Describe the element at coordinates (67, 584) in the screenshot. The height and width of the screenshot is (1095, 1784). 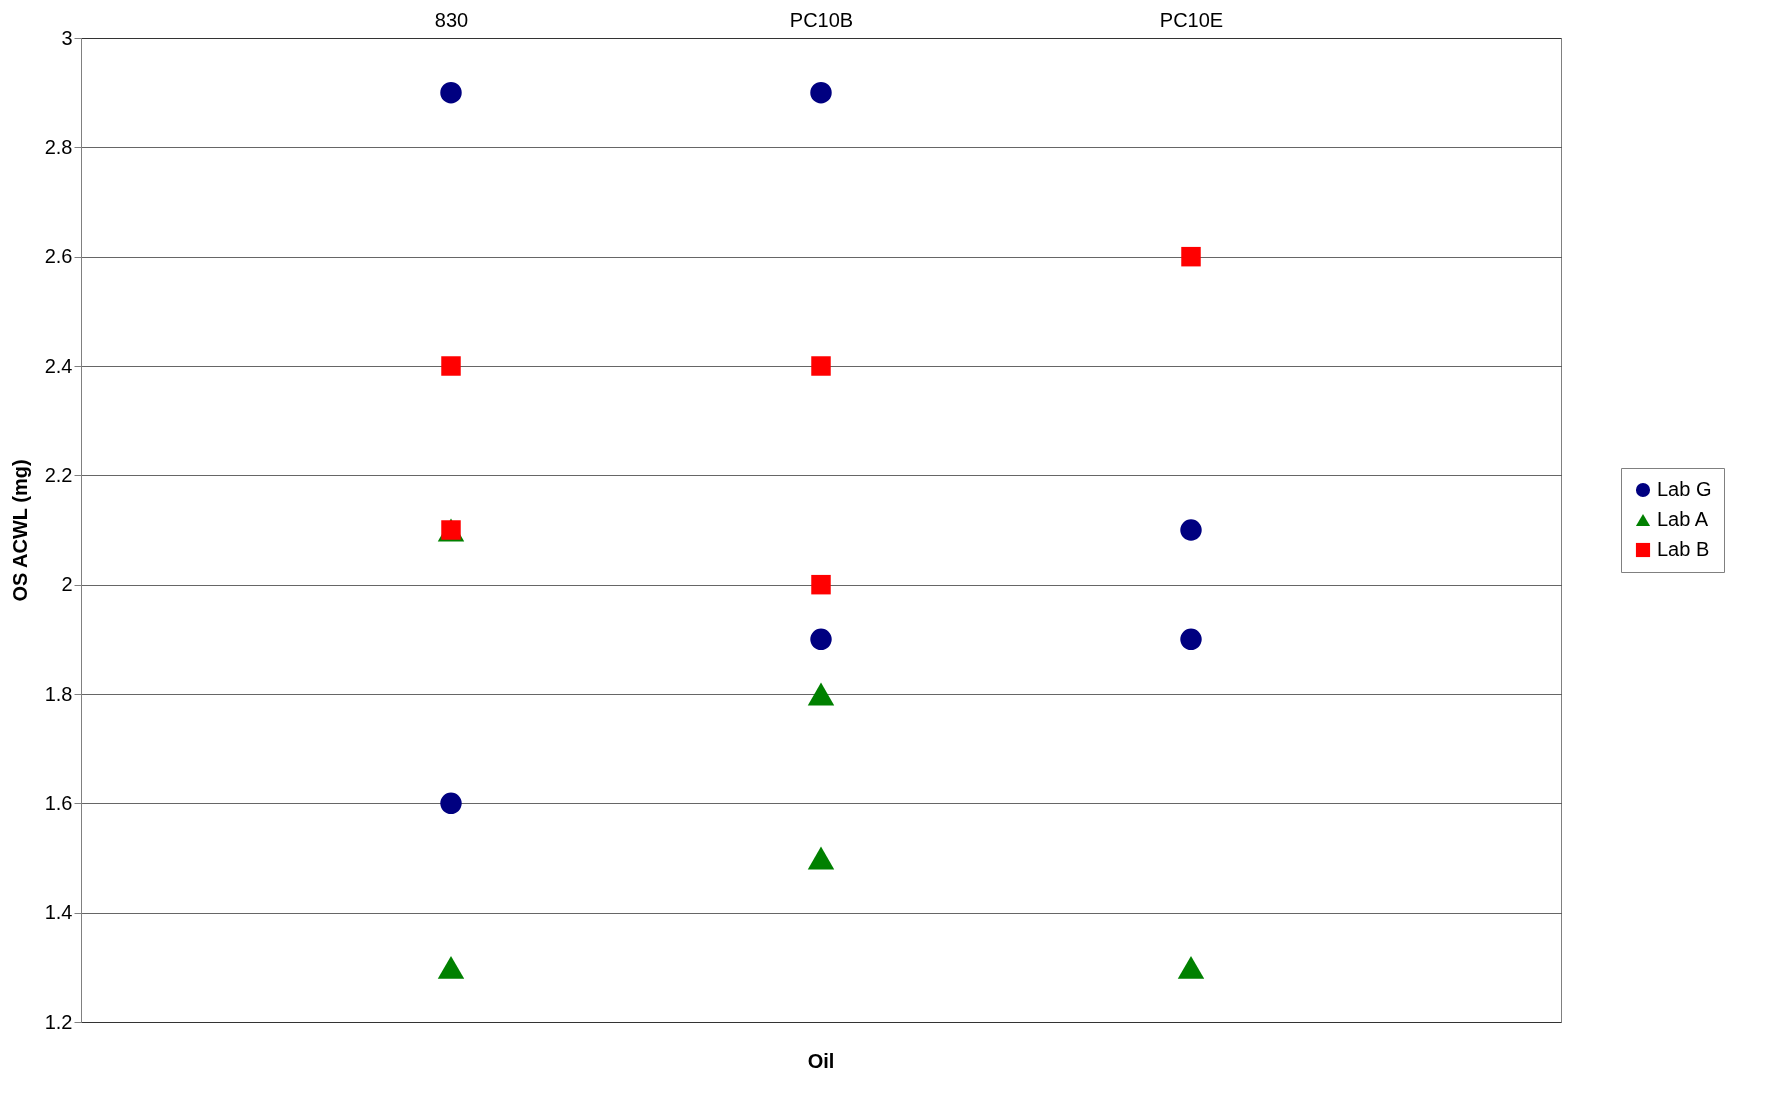
I see `y-tick-label: 2` at that location.